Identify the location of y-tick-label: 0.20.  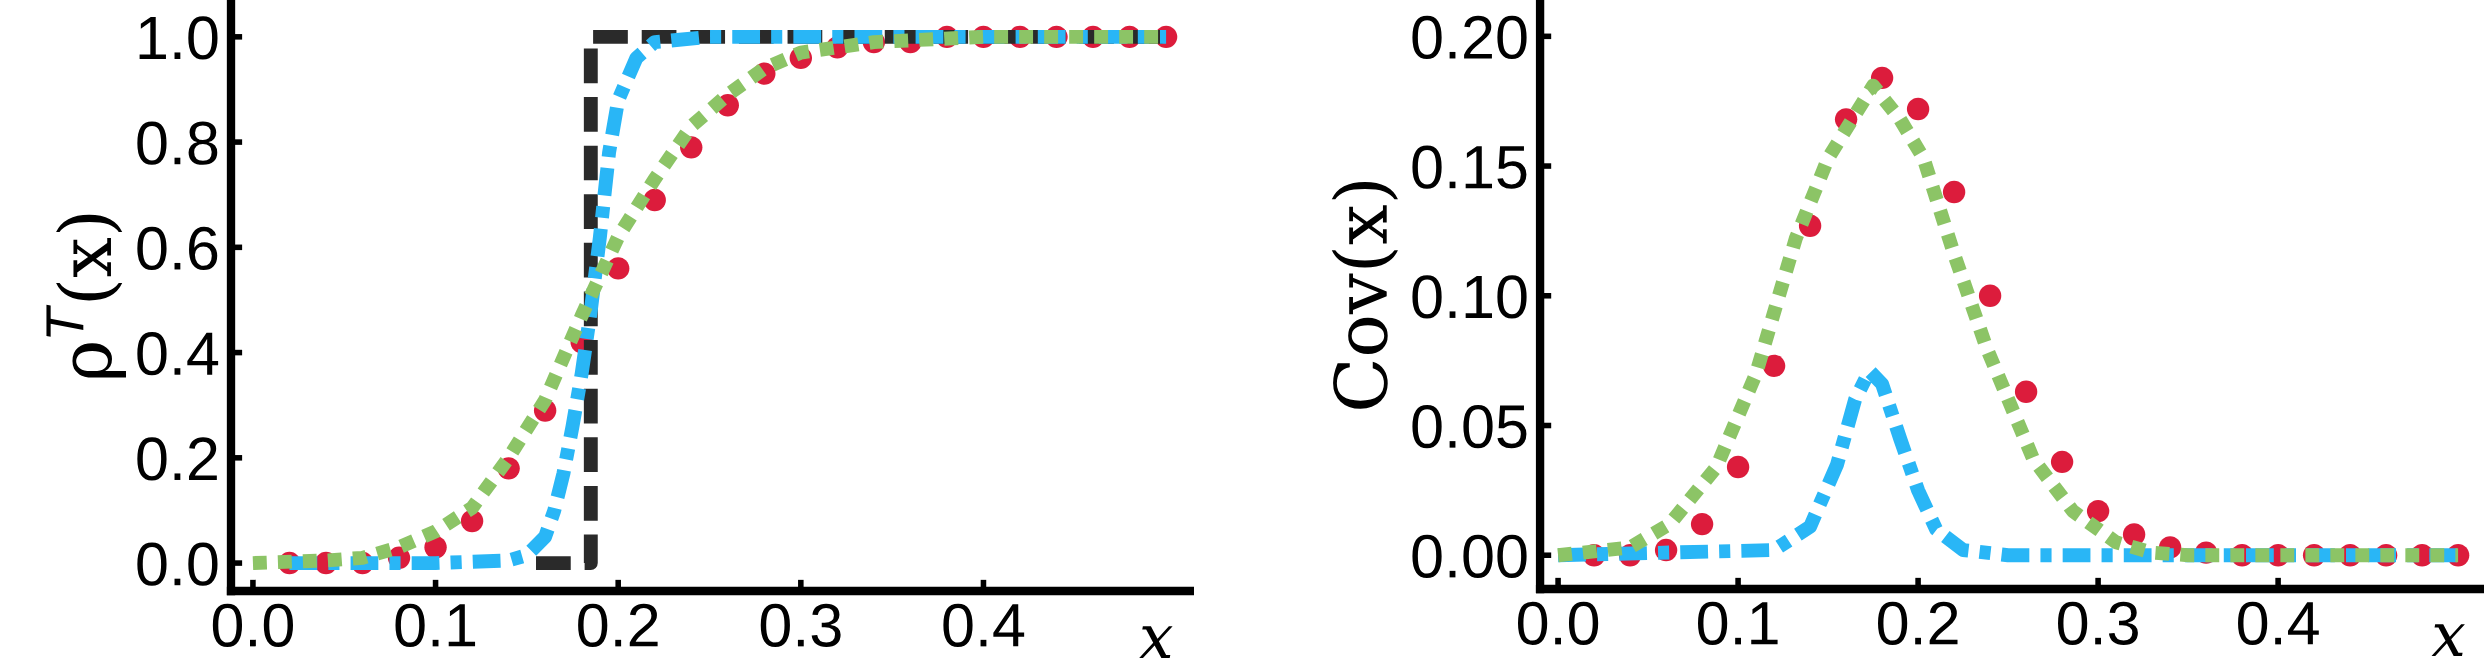
(1469, 37).